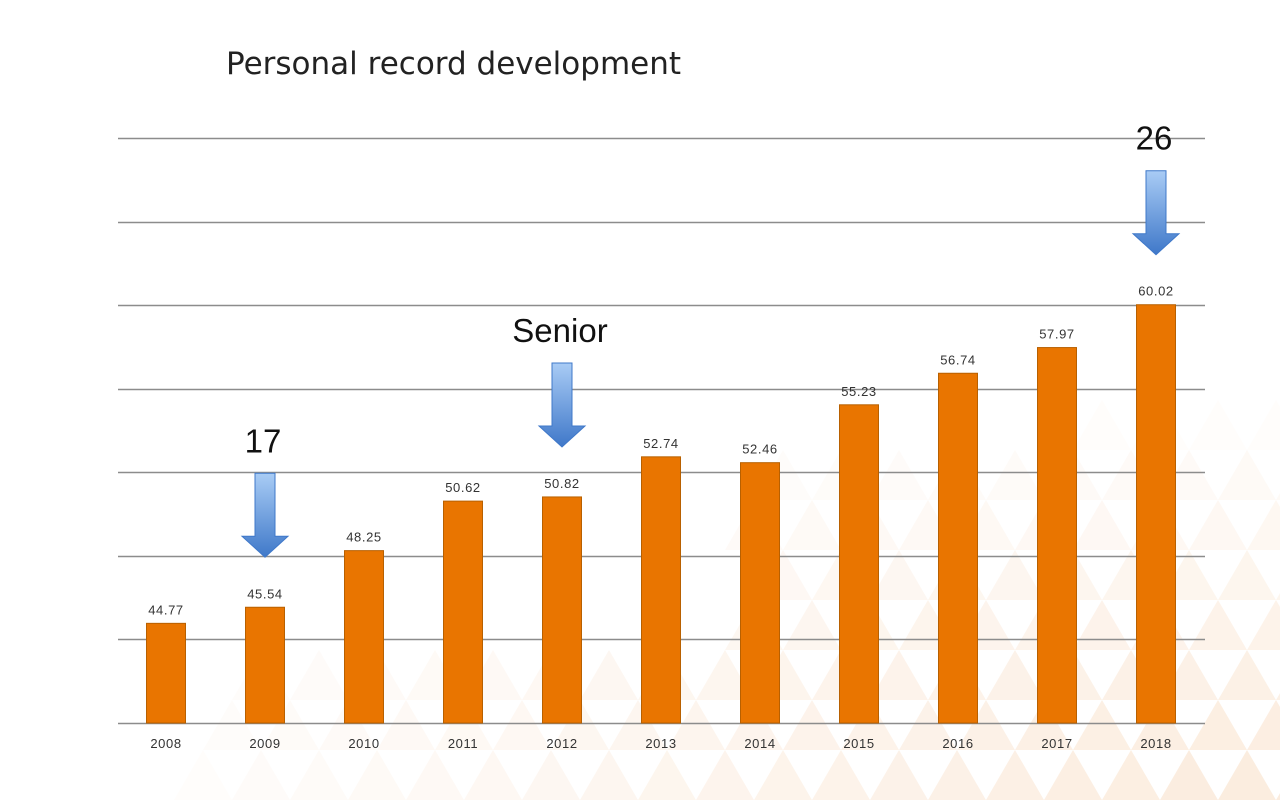  What do you see at coordinates (1057, 334) in the screenshot?
I see `data-label-2017: 57.97` at bounding box center [1057, 334].